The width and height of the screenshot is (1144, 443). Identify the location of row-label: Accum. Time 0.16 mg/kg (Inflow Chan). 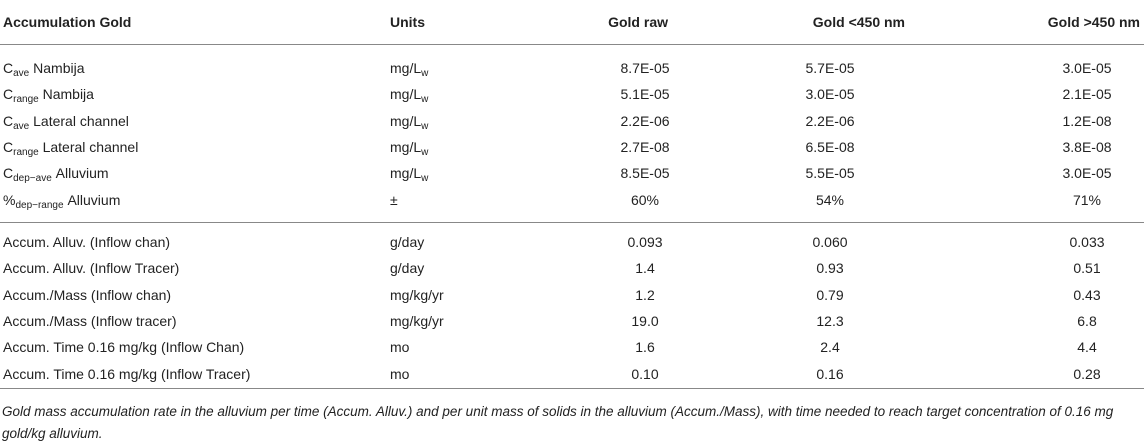
(124, 347).